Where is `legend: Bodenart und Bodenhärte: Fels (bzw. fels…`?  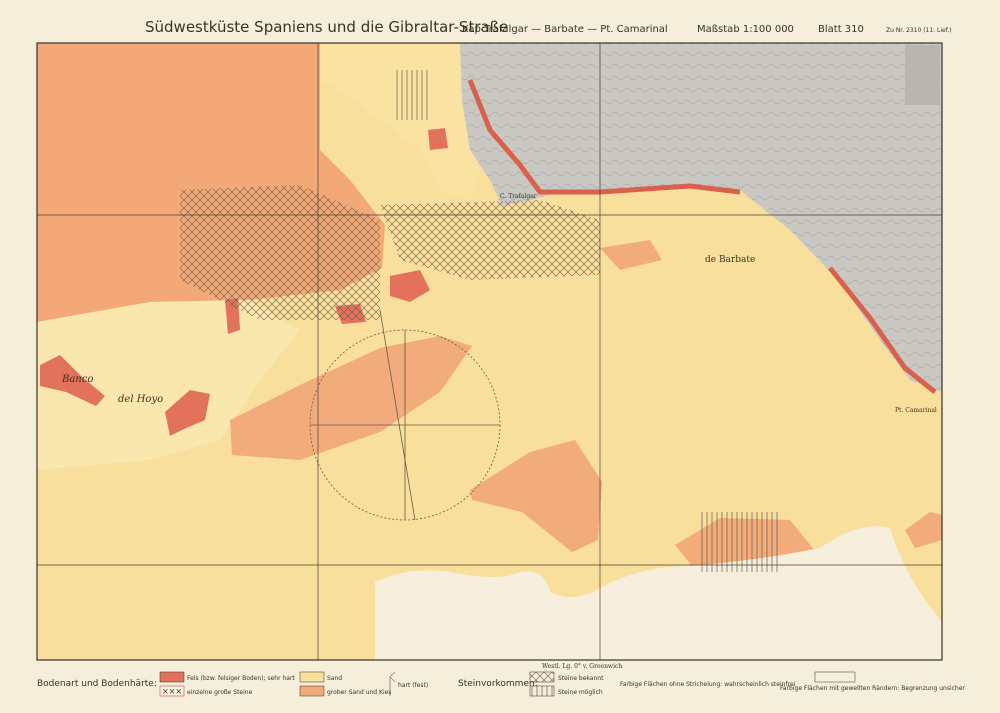 legend: Bodenart und Bodenhärte: Fels (bzw. fels… is located at coordinates (501, 684).